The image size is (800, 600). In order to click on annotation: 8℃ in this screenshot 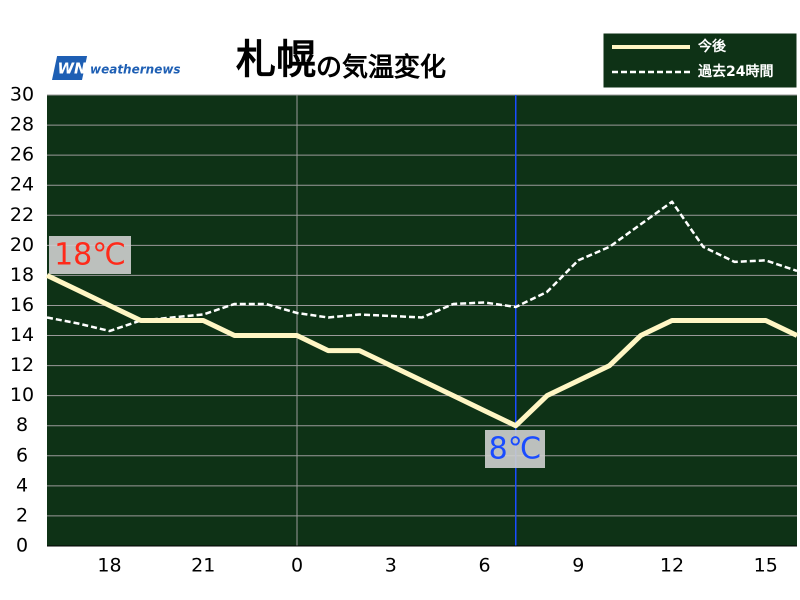, I will do `click(515, 449)`.